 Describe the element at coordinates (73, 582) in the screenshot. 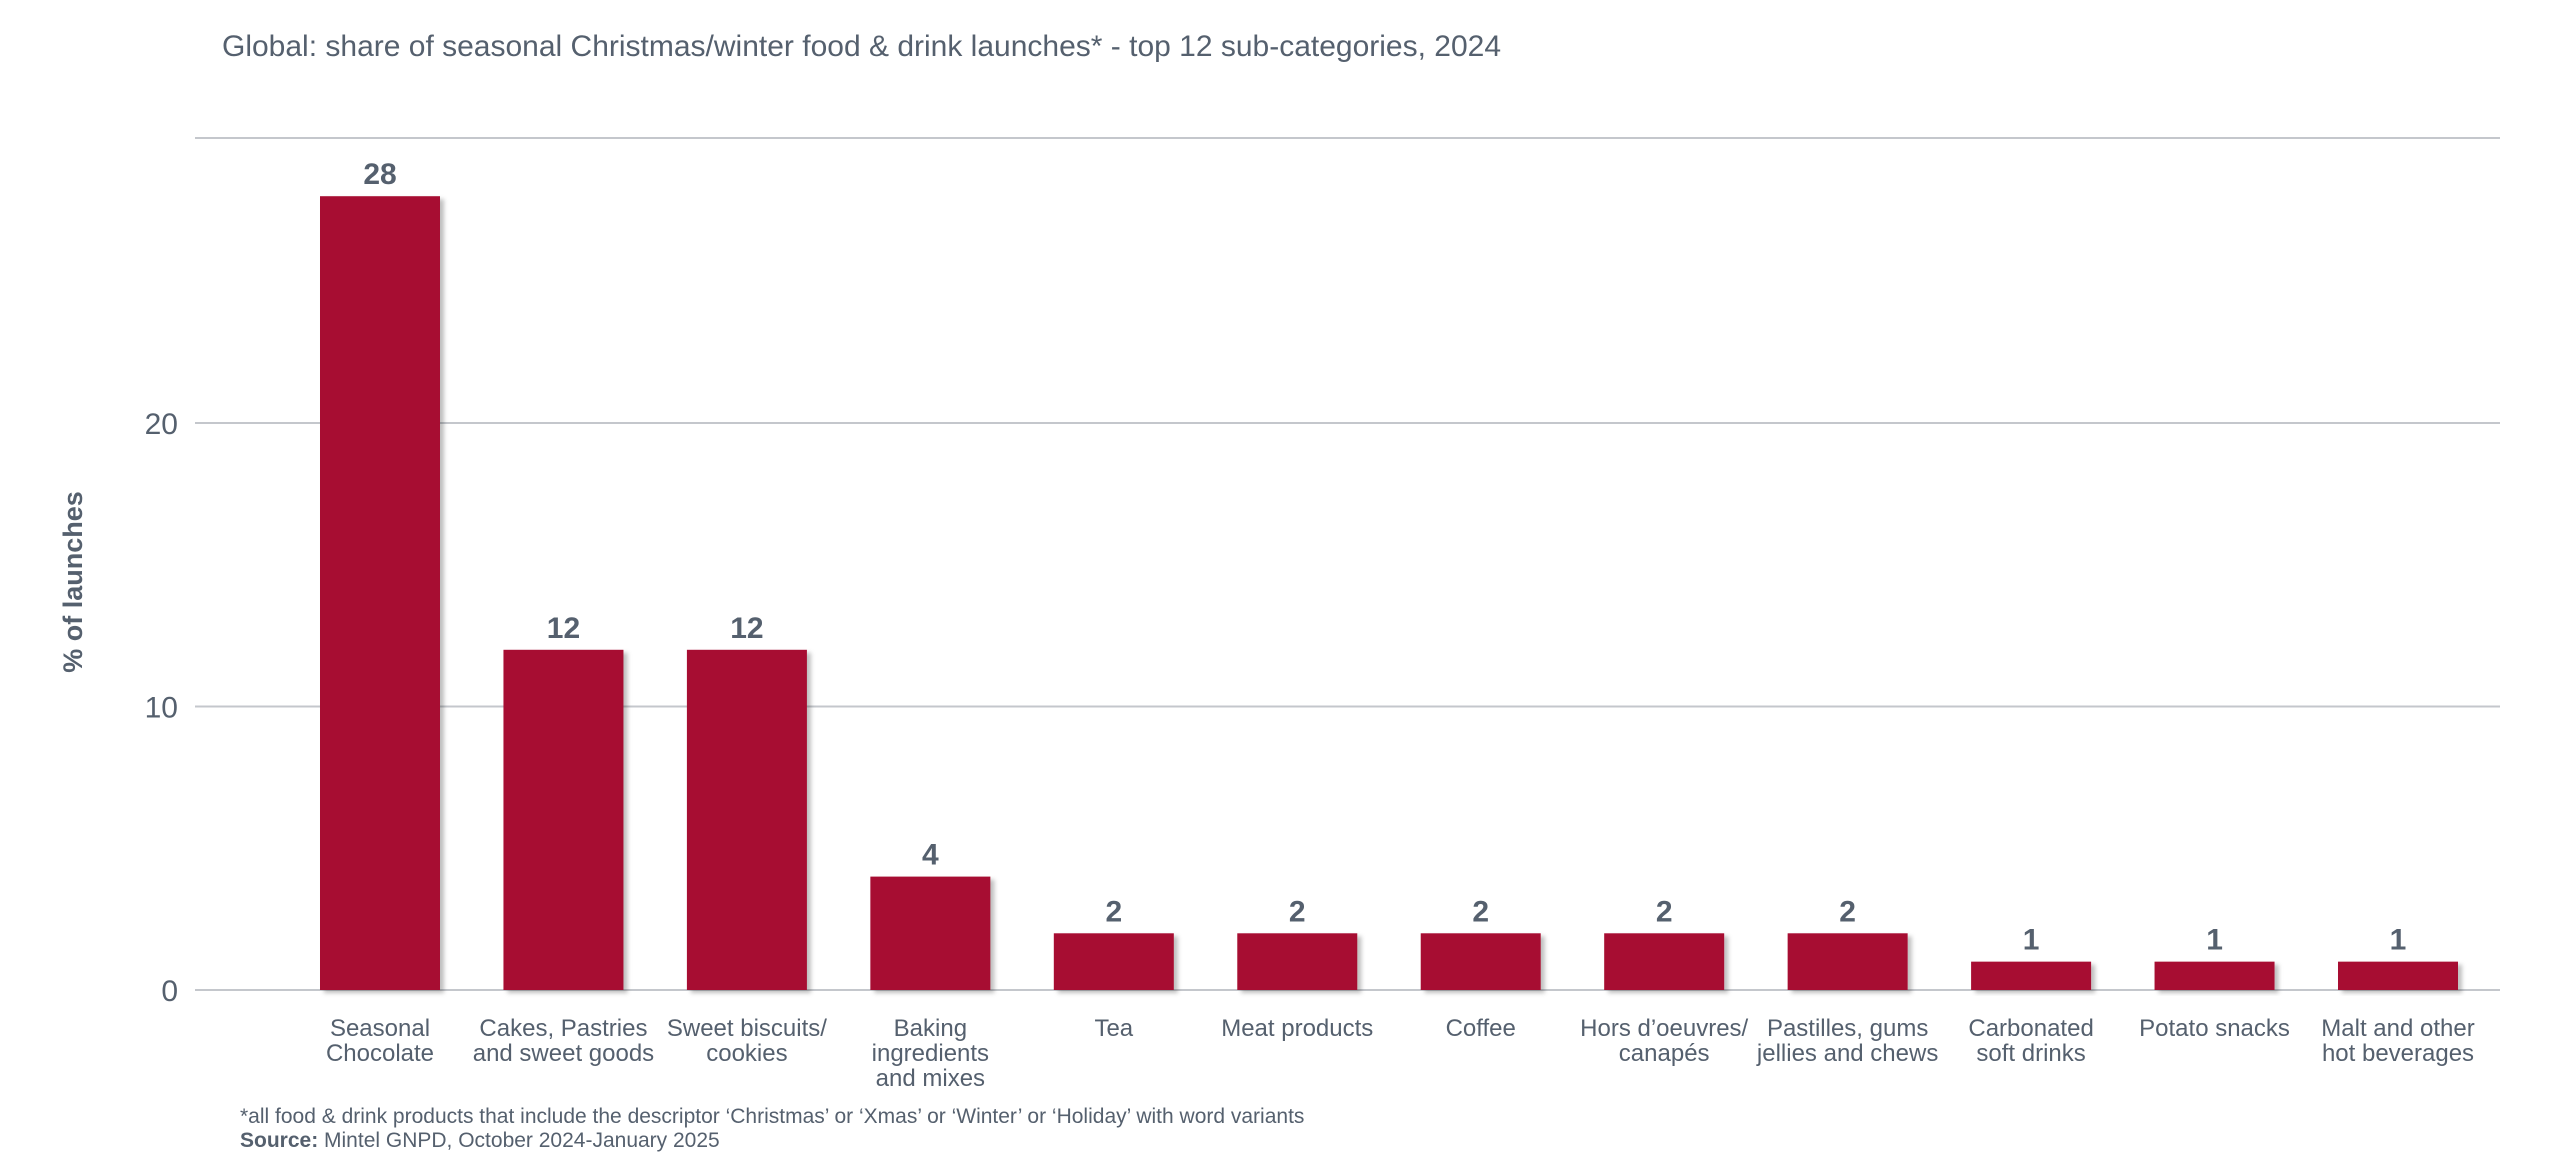

I see `y-axis-title: % of launches` at that location.